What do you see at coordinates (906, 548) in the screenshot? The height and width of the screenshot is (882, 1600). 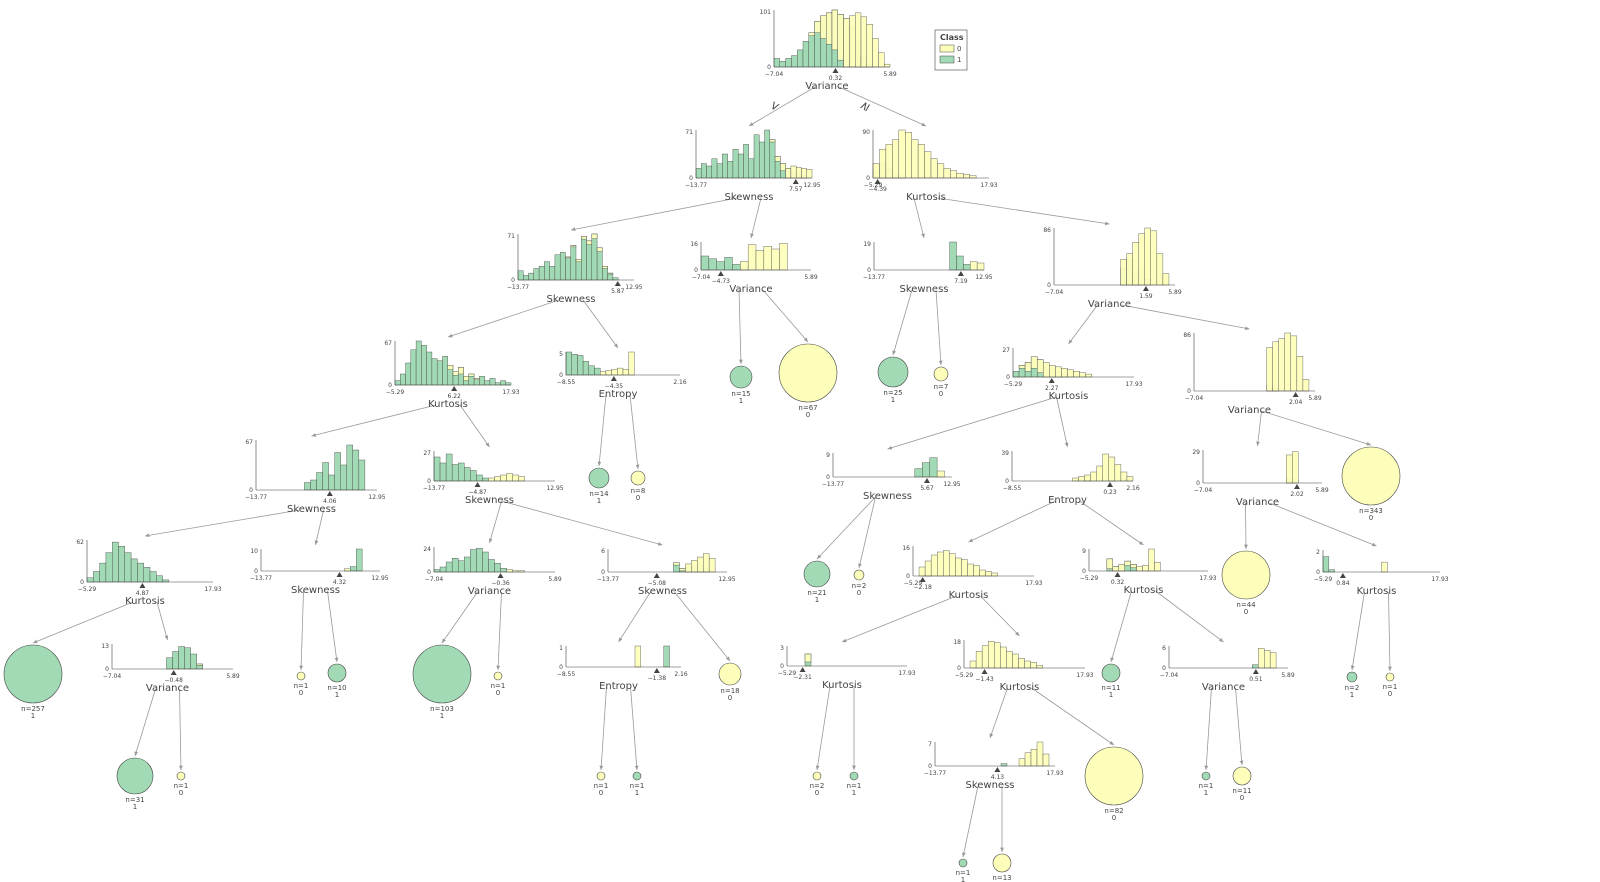 I see `y-max-label: 16` at bounding box center [906, 548].